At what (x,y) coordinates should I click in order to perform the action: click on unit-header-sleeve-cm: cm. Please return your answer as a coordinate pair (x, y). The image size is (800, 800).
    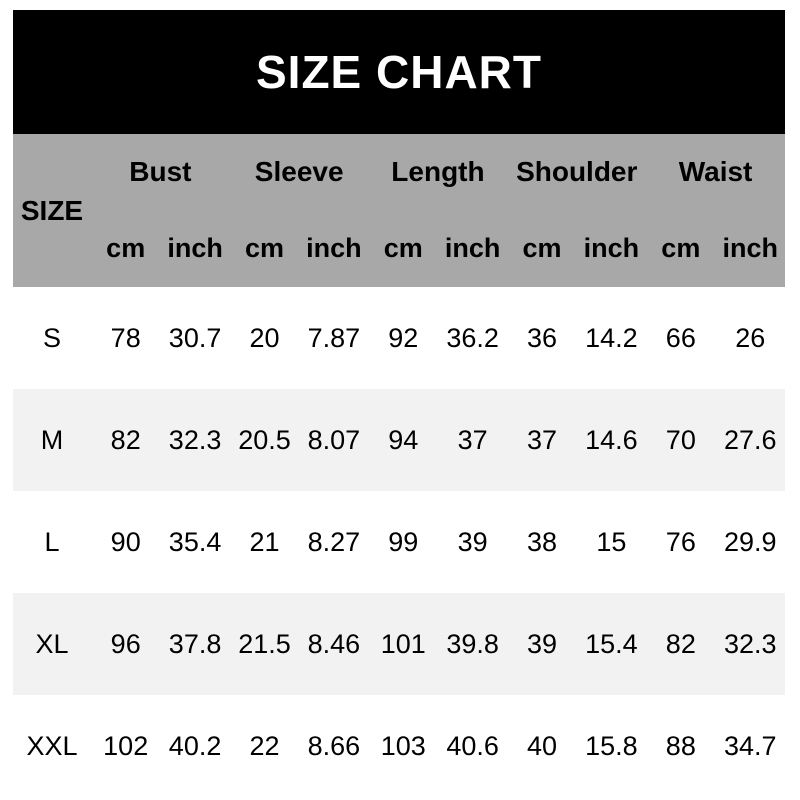
    Looking at the image, I should click on (264, 248).